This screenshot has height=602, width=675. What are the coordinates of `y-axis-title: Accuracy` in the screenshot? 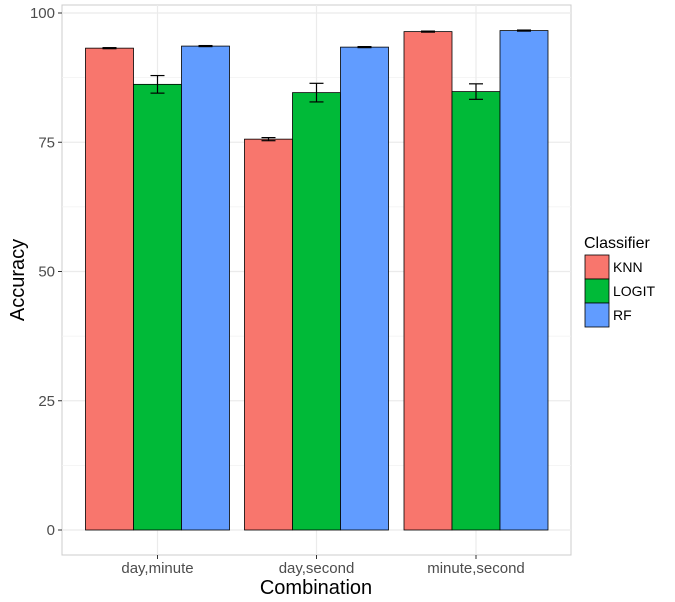 It's located at (18, 280).